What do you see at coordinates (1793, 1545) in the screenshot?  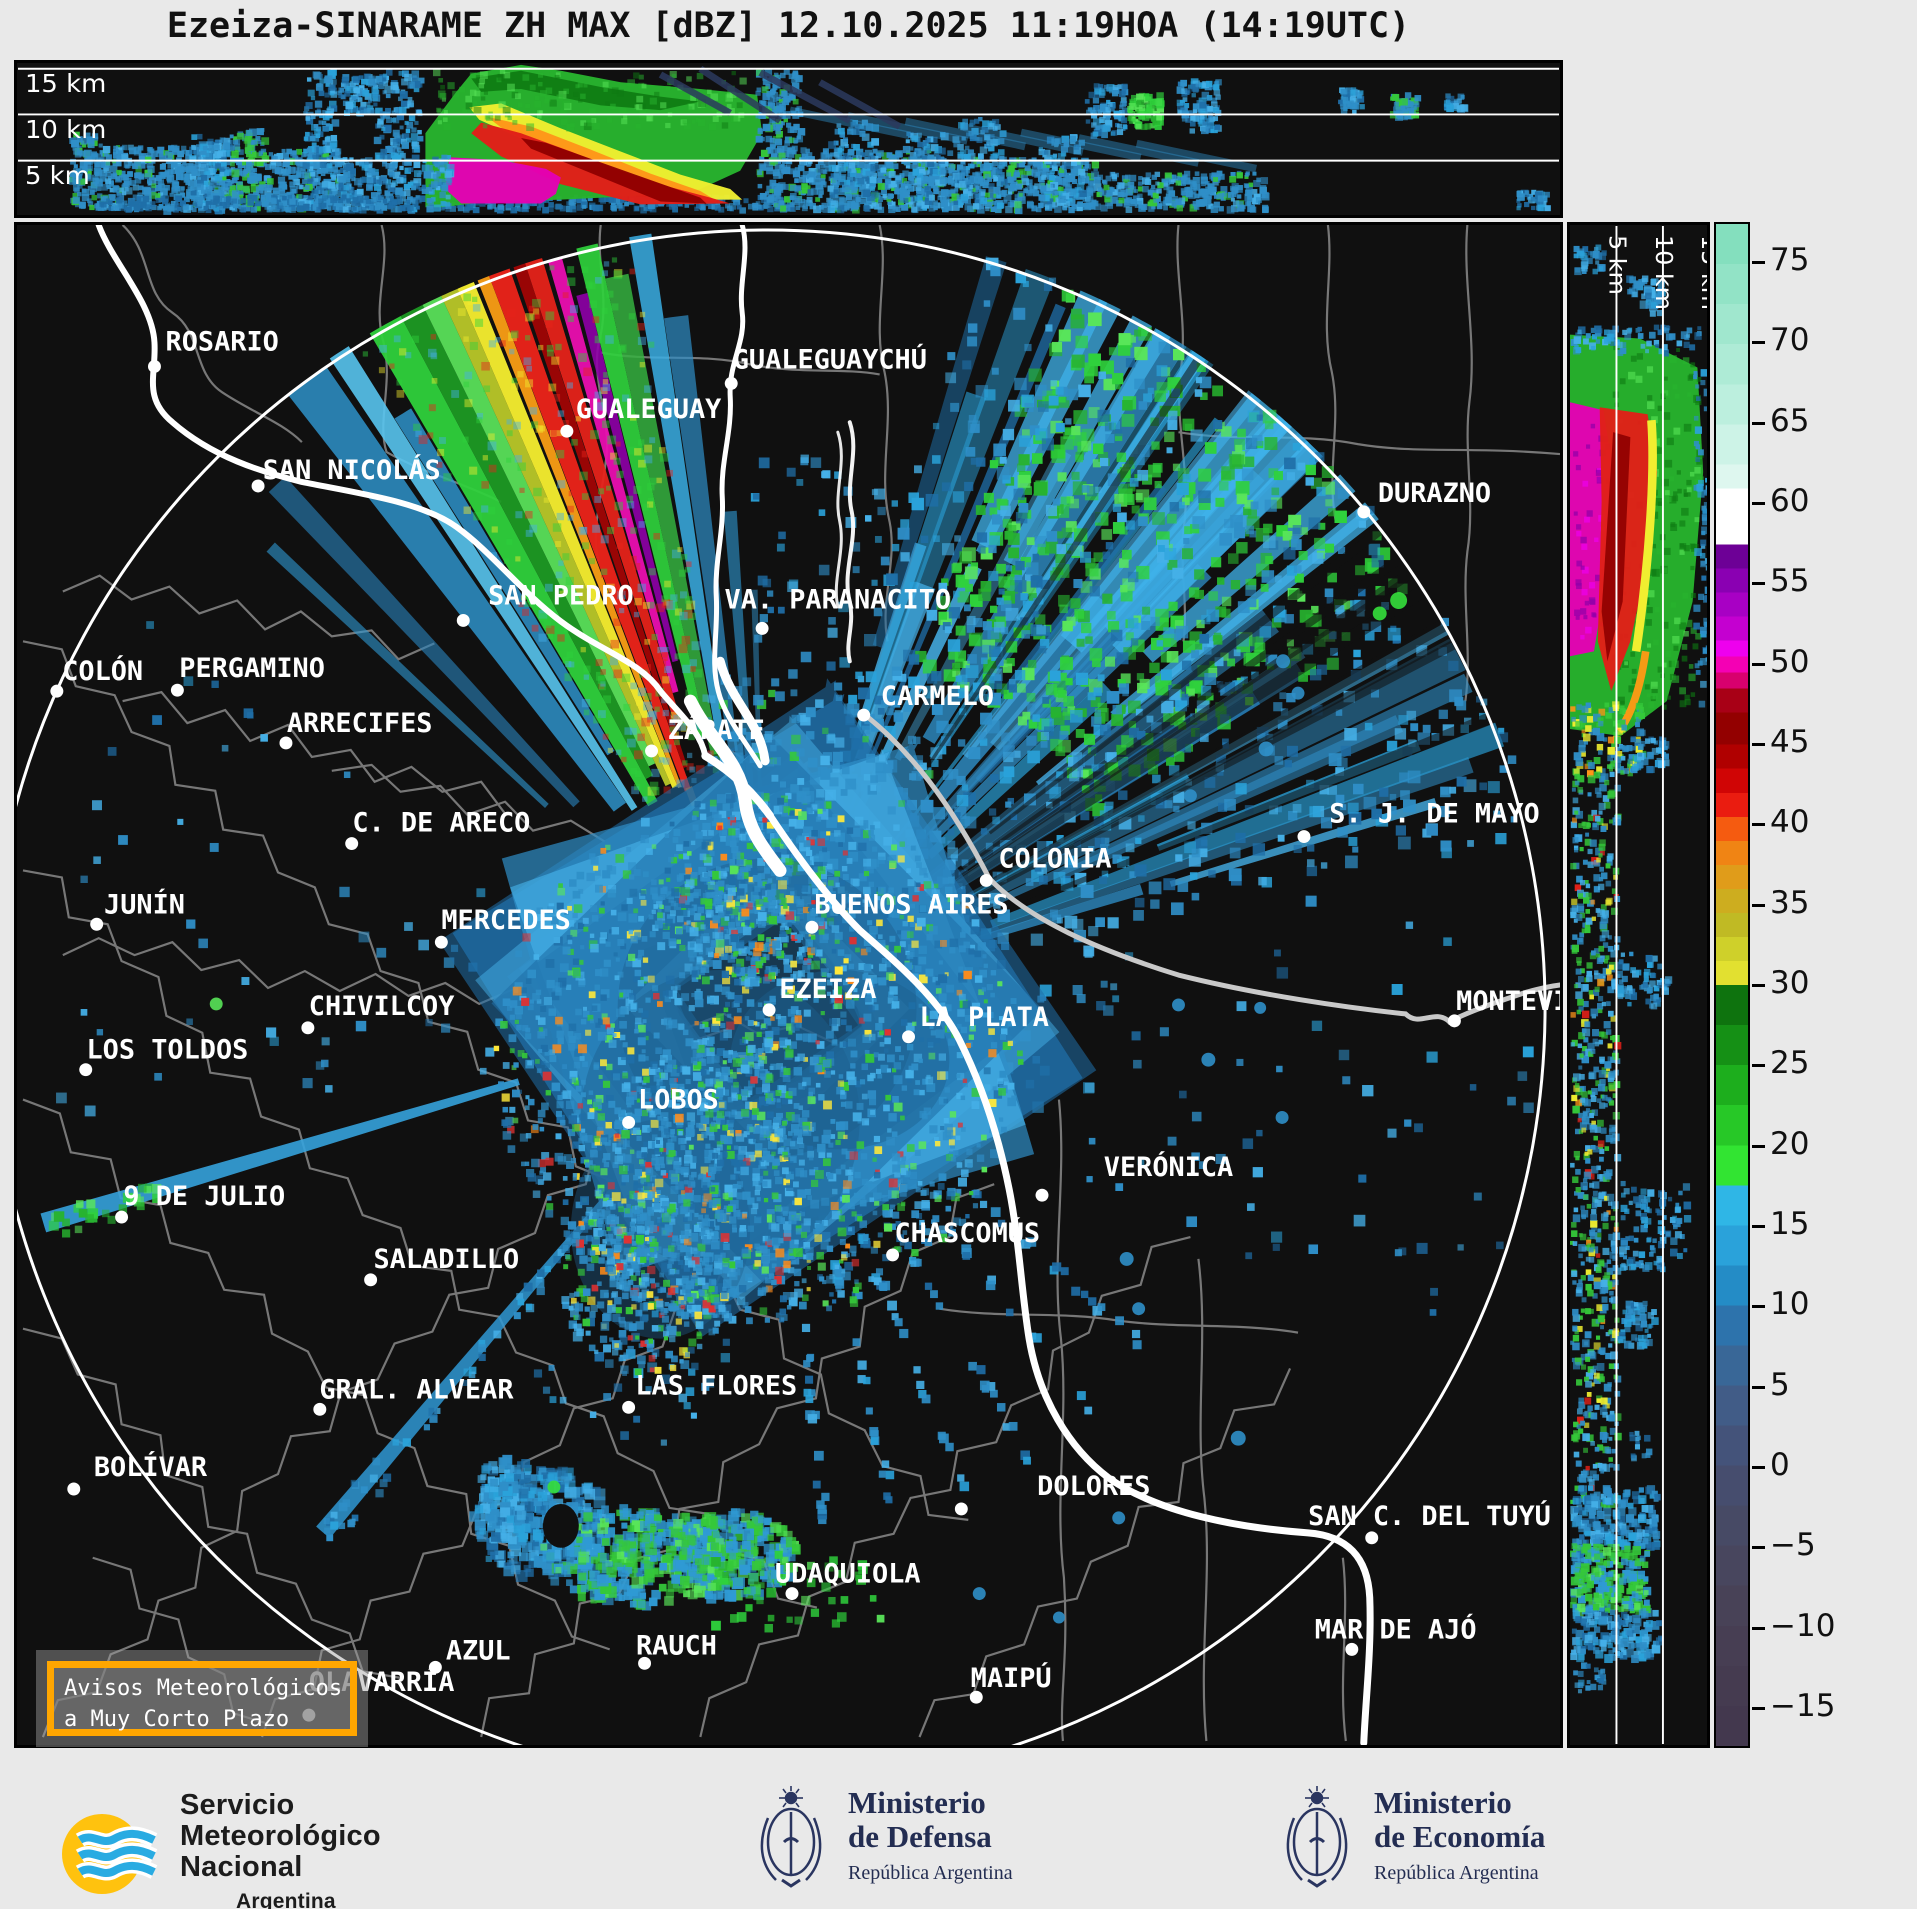 I see `colorbar-tick-label: −5` at bounding box center [1793, 1545].